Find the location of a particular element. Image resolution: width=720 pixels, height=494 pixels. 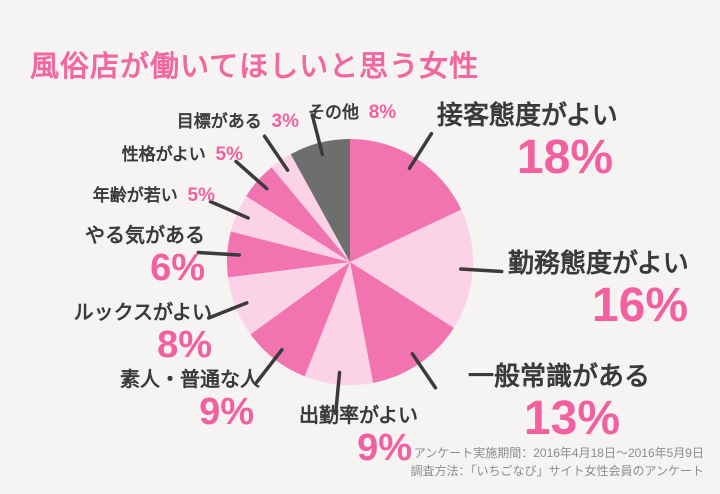

slice-label-text: その他 is located at coordinates (333, 112).